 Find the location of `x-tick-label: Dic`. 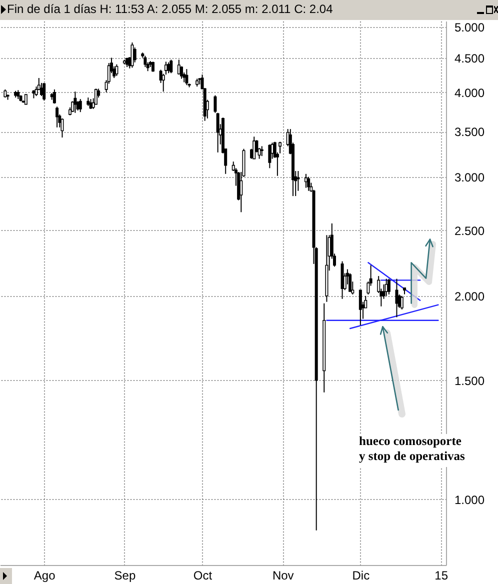

x-tick-label: Dic is located at coordinates (361, 575).